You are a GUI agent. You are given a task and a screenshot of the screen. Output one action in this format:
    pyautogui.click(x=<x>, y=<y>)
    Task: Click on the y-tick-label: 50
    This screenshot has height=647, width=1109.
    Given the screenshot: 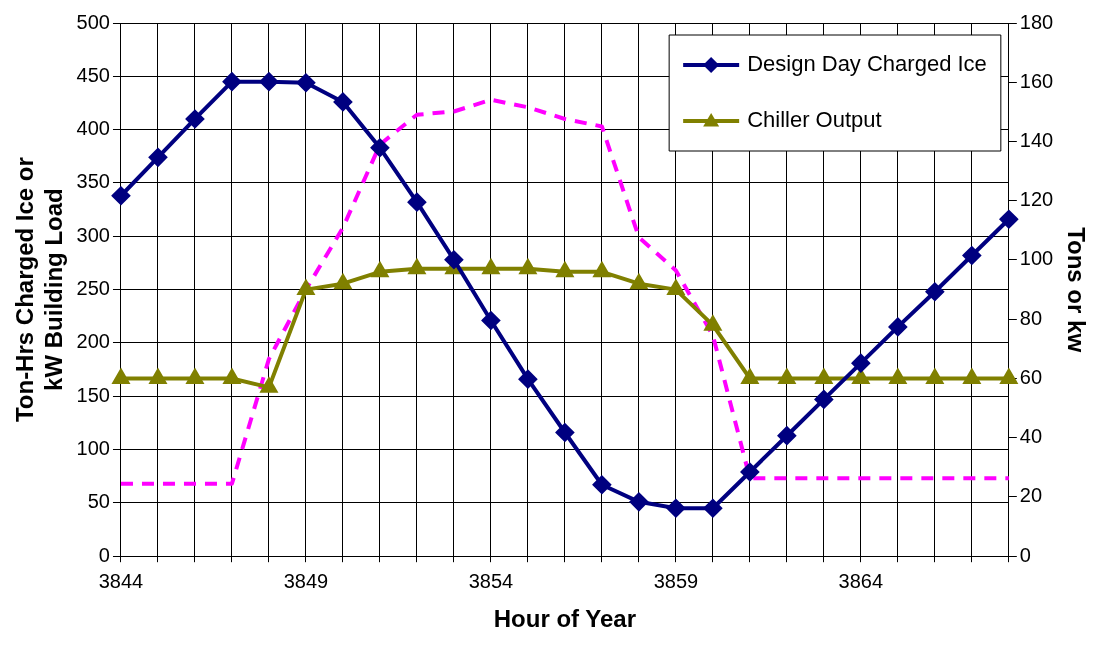 What is the action you would take?
    pyautogui.click(x=98, y=501)
    